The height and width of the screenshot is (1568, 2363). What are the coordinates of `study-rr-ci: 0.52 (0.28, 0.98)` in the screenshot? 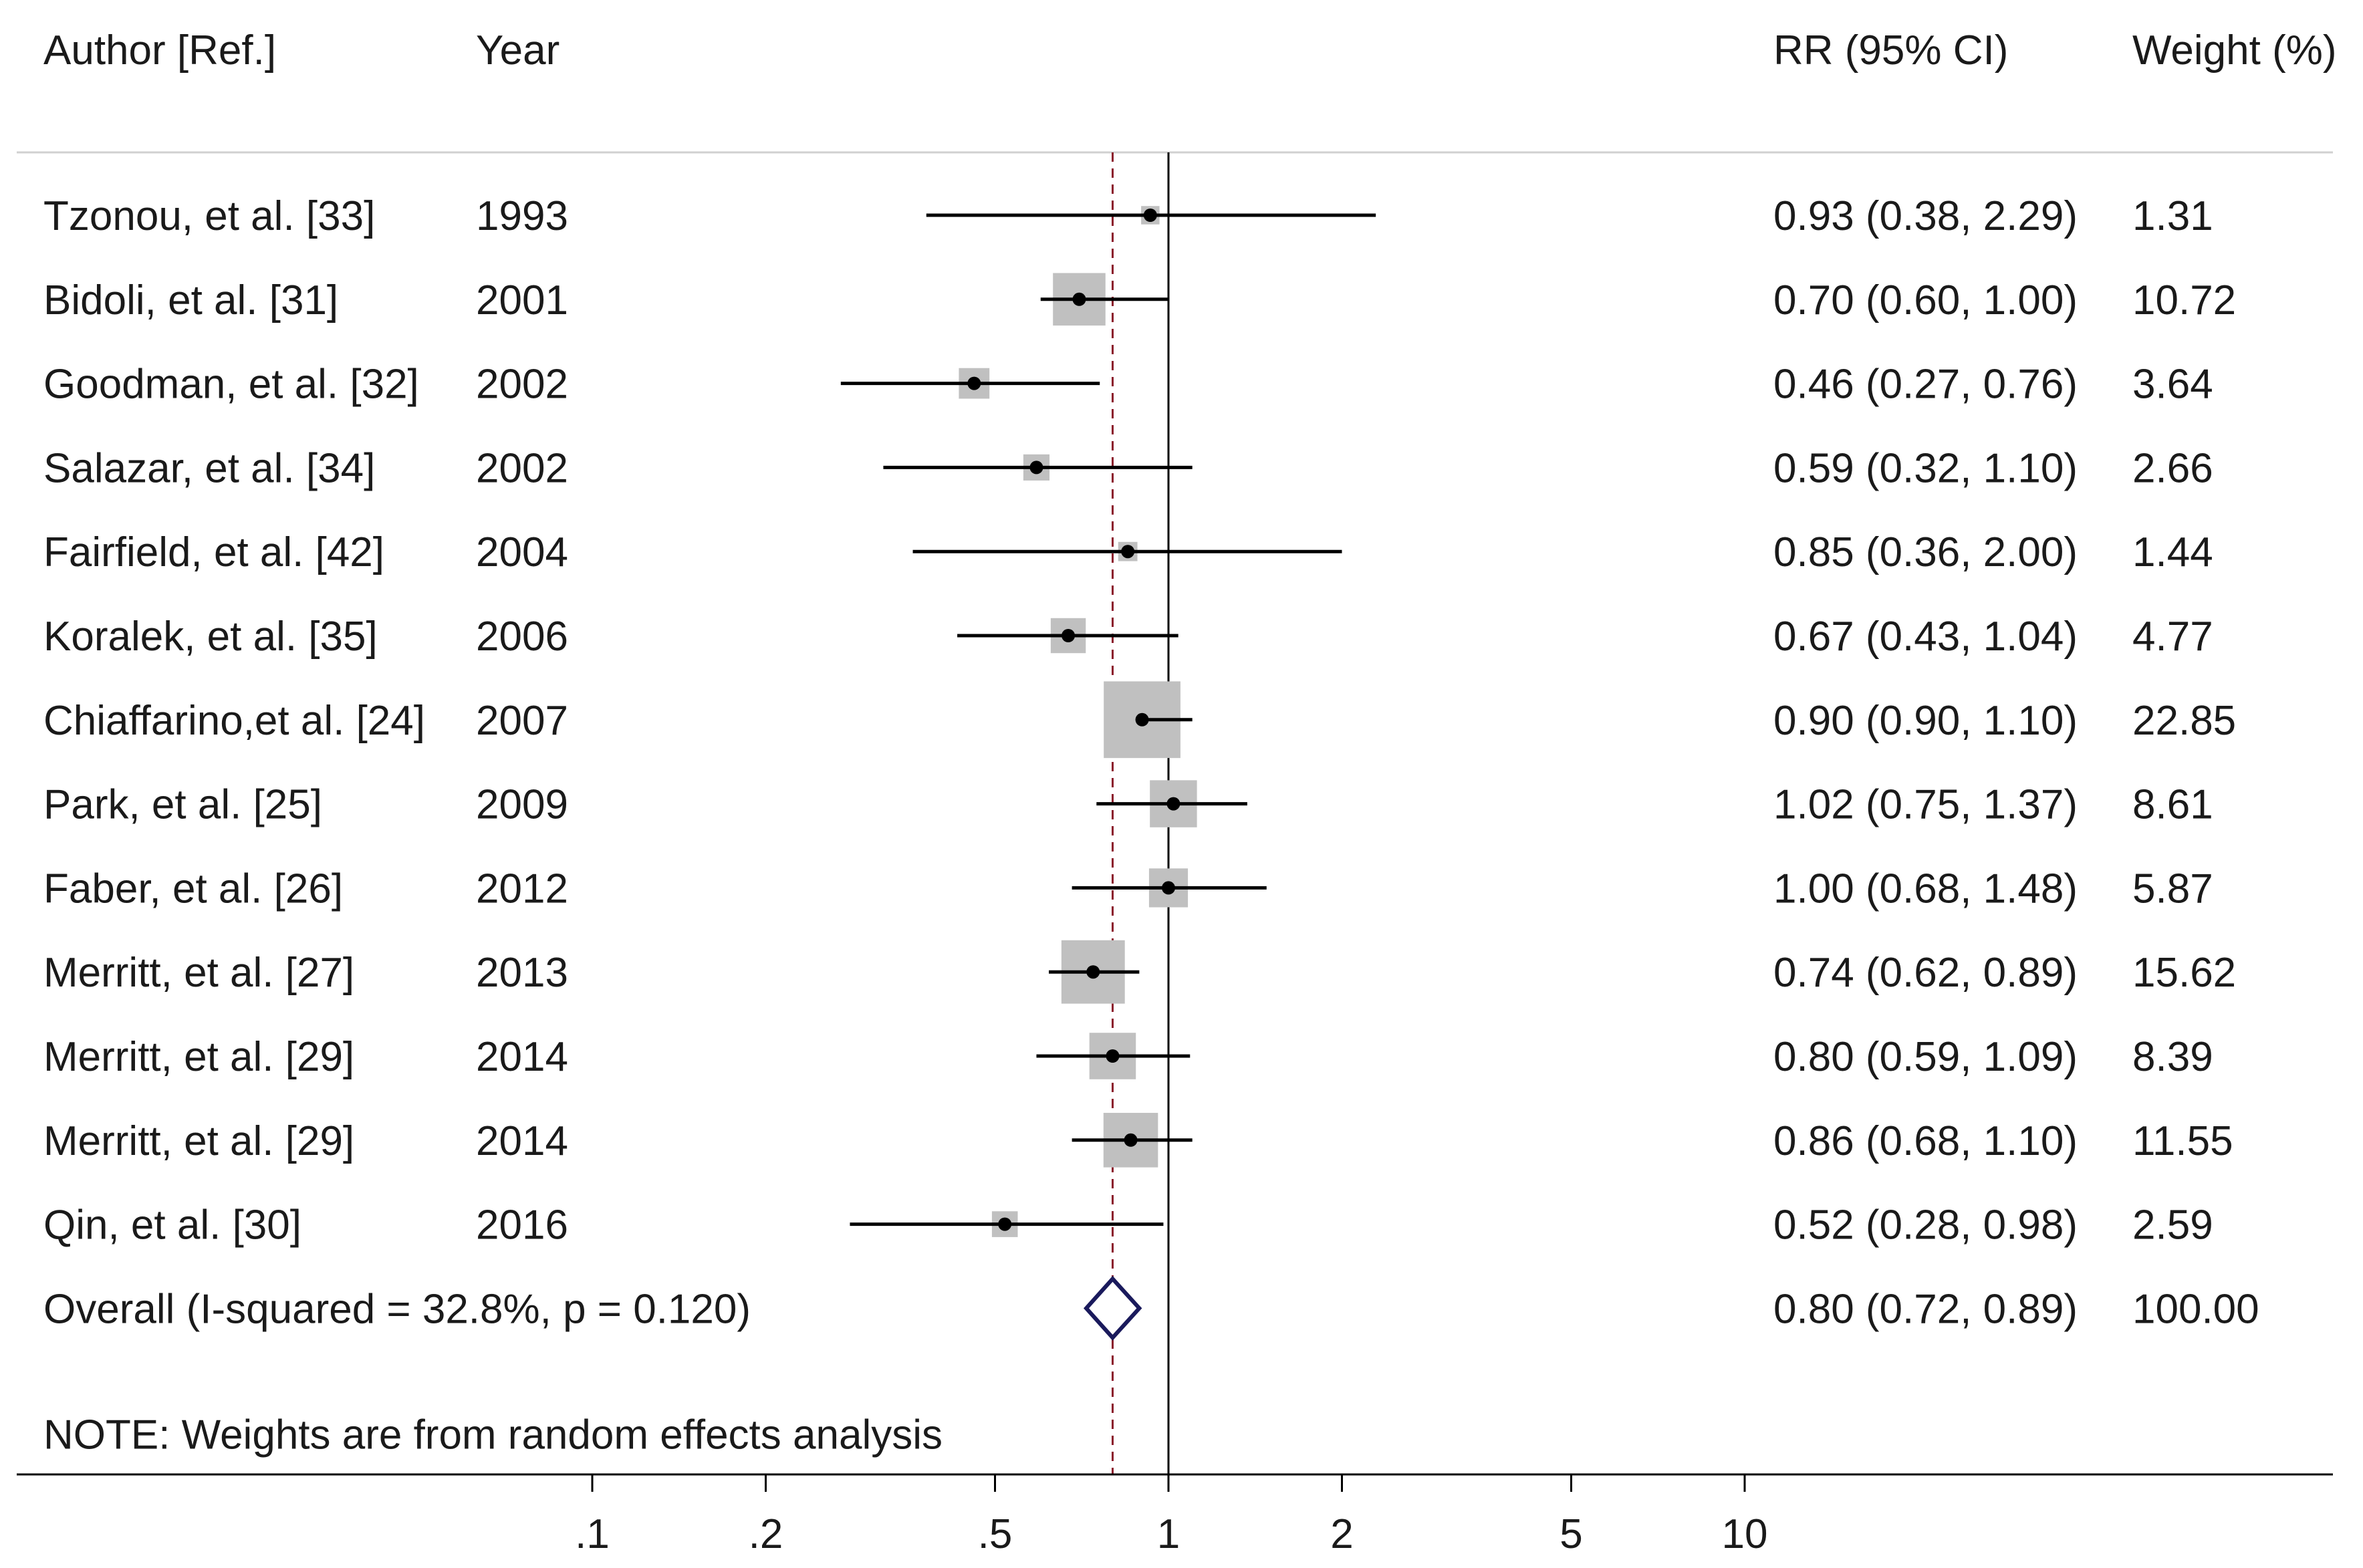 It's located at (1925, 1225).